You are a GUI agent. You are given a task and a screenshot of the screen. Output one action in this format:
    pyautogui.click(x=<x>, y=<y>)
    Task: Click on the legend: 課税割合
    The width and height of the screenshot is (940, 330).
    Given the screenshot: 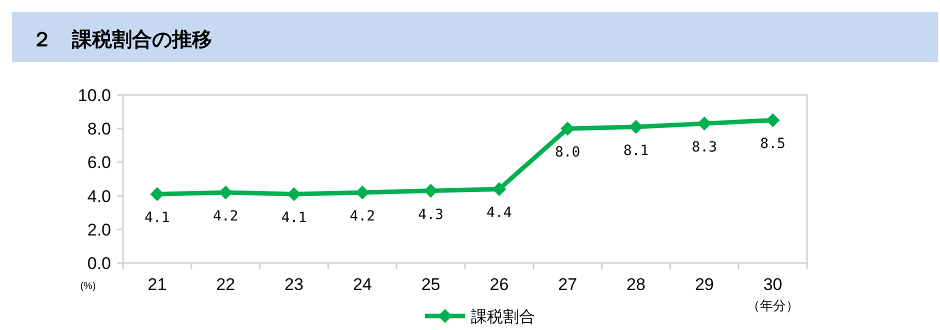 What is the action you would take?
    pyautogui.click(x=480, y=317)
    